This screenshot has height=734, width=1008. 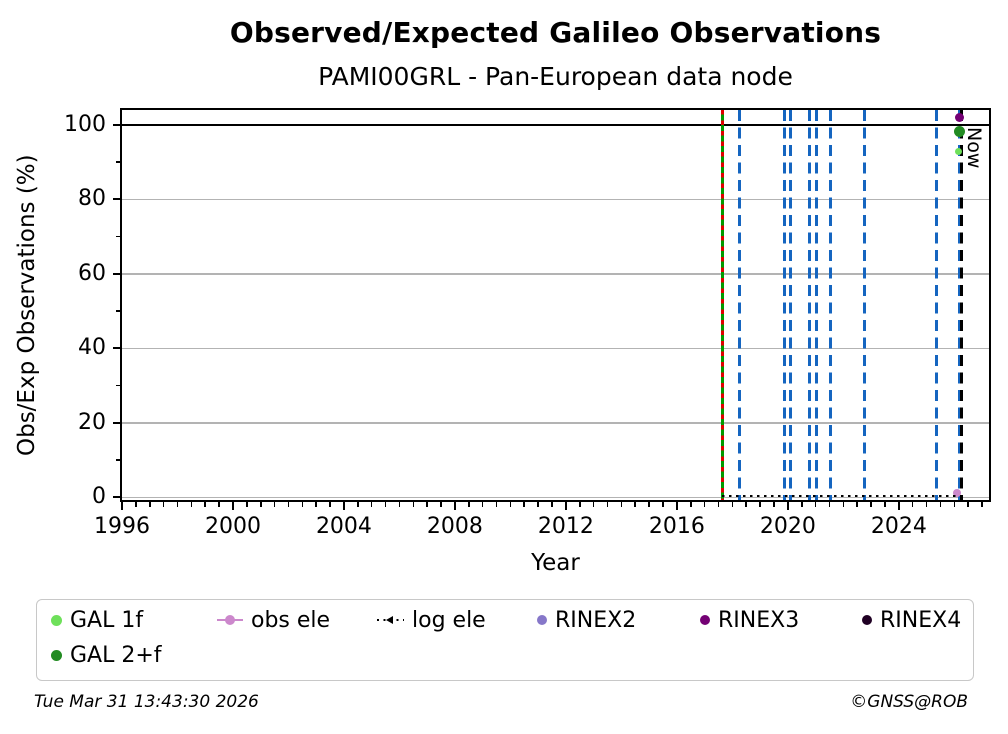 What do you see at coordinates (92, 422) in the screenshot?
I see `y-tick-label: 20` at bounding box center [92, 422].